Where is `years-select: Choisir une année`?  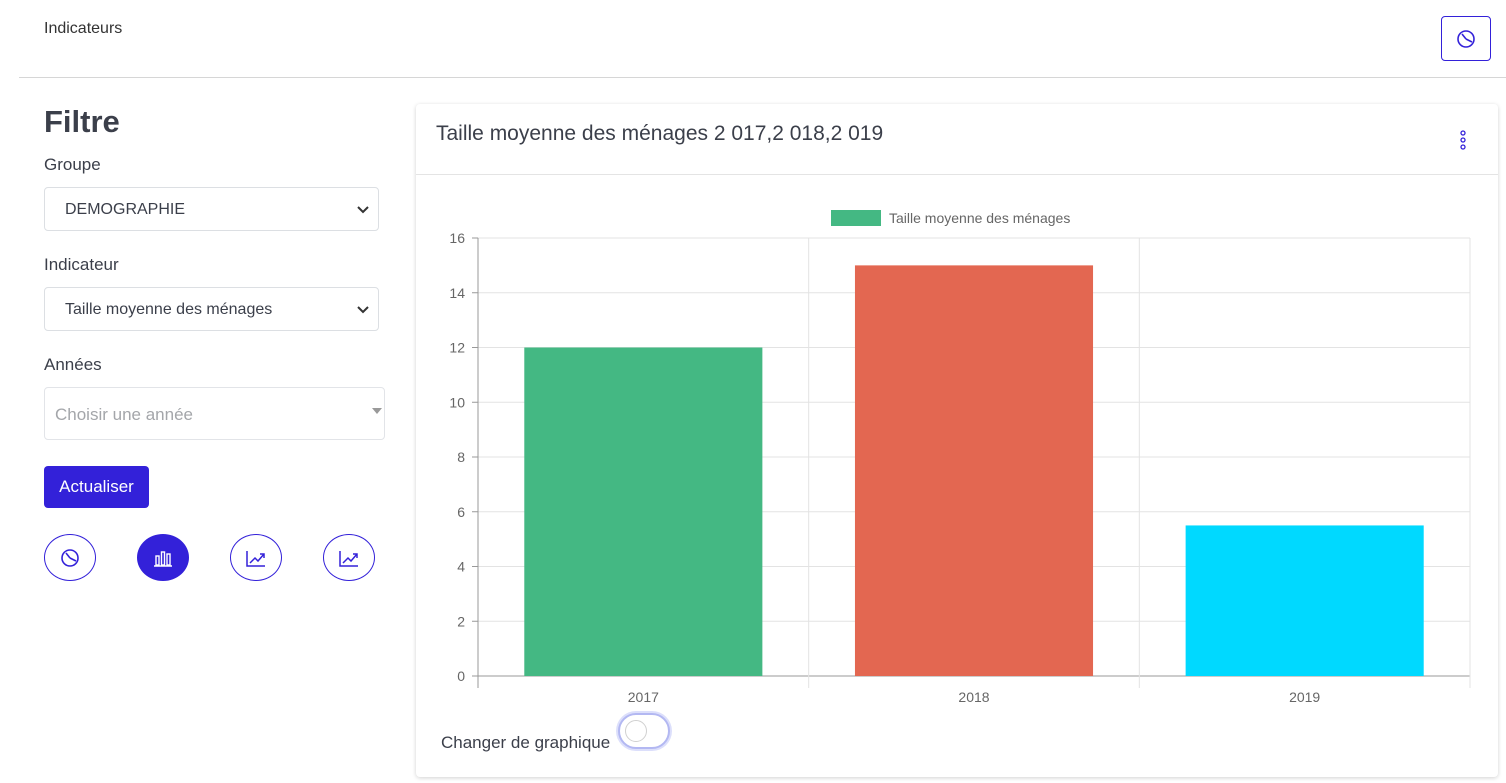 years-select: Choisir une année is located at coordinates (214, 413).